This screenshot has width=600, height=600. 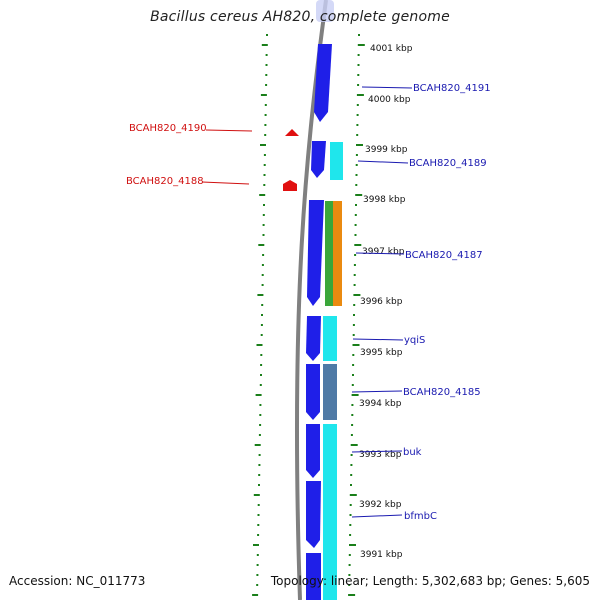 What do you see at coordinates (168, 128) in the screenshot?
I see `gene-label-bcah820-4190: BCAH820_4190` at bounding box center [168, 128].